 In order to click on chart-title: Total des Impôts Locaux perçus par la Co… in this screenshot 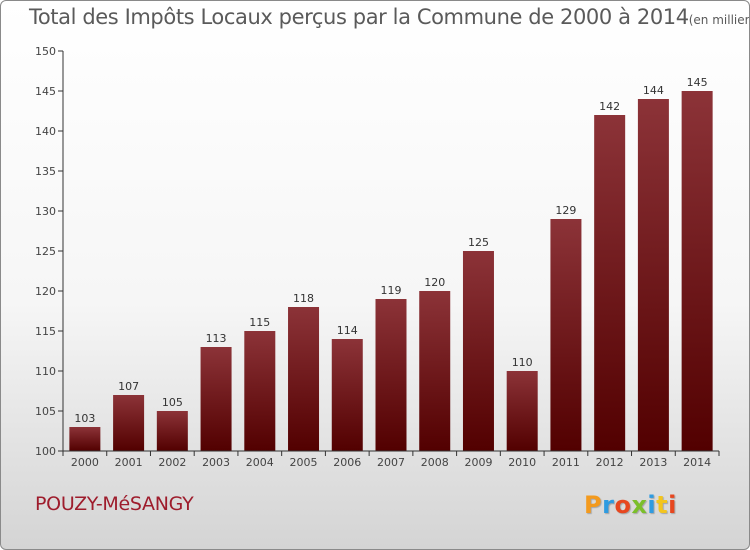, I will do `click(389, 17)`.